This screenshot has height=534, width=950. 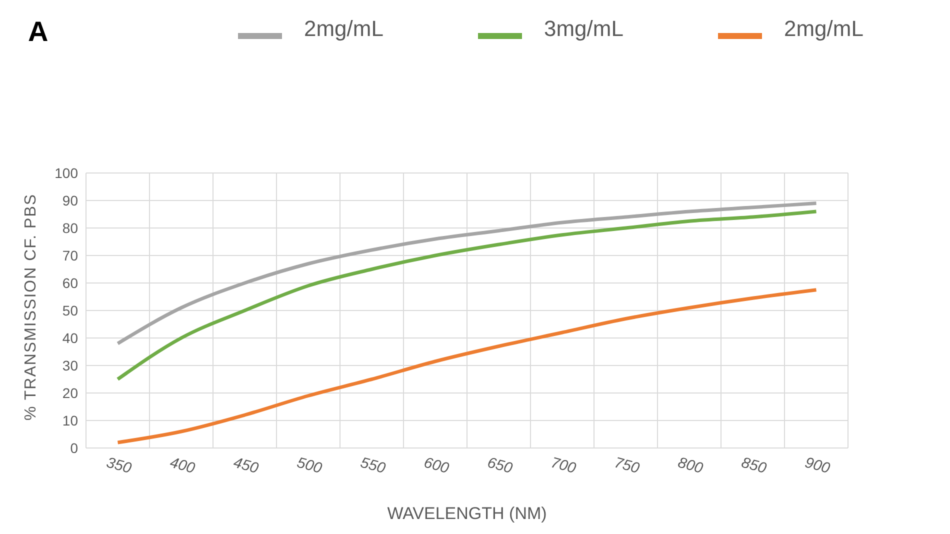 What do you see at coordinates (70, 392) in the screenshot?
I see `y-tick-label: 20` at bounding box center [70, 392].